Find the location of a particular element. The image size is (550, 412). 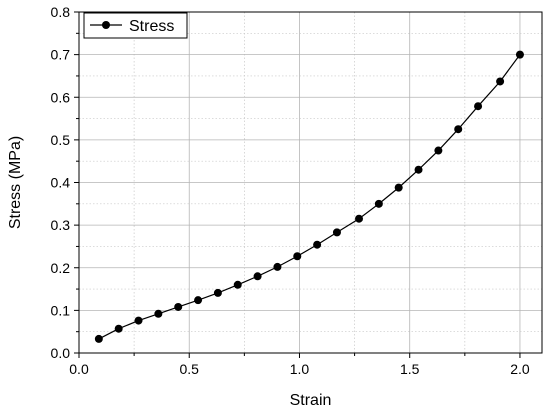

legend: Stress is located at coordinates (135, 25).